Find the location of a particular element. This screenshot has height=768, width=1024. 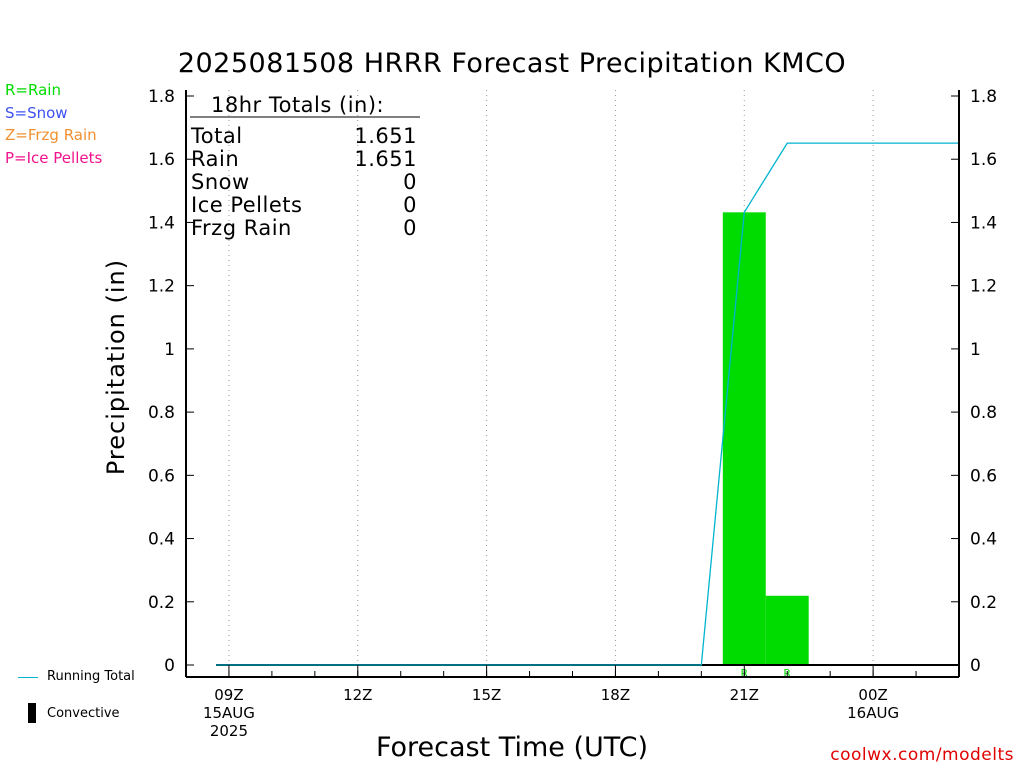

y-tick-label-right: 0.6 is located at coordinates (983, 476).